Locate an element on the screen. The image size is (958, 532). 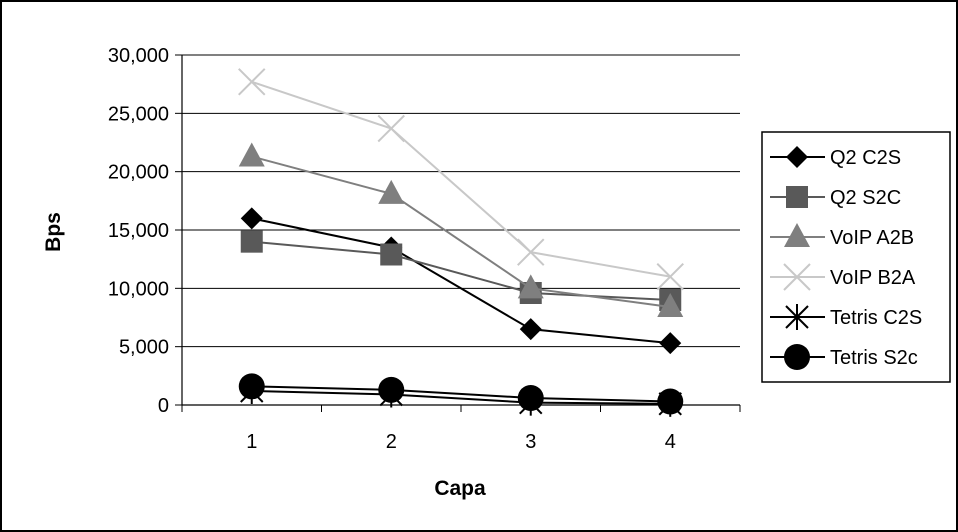
legend-item-q2-c2s: Q2 C2S is located at coordinates (835, 157).